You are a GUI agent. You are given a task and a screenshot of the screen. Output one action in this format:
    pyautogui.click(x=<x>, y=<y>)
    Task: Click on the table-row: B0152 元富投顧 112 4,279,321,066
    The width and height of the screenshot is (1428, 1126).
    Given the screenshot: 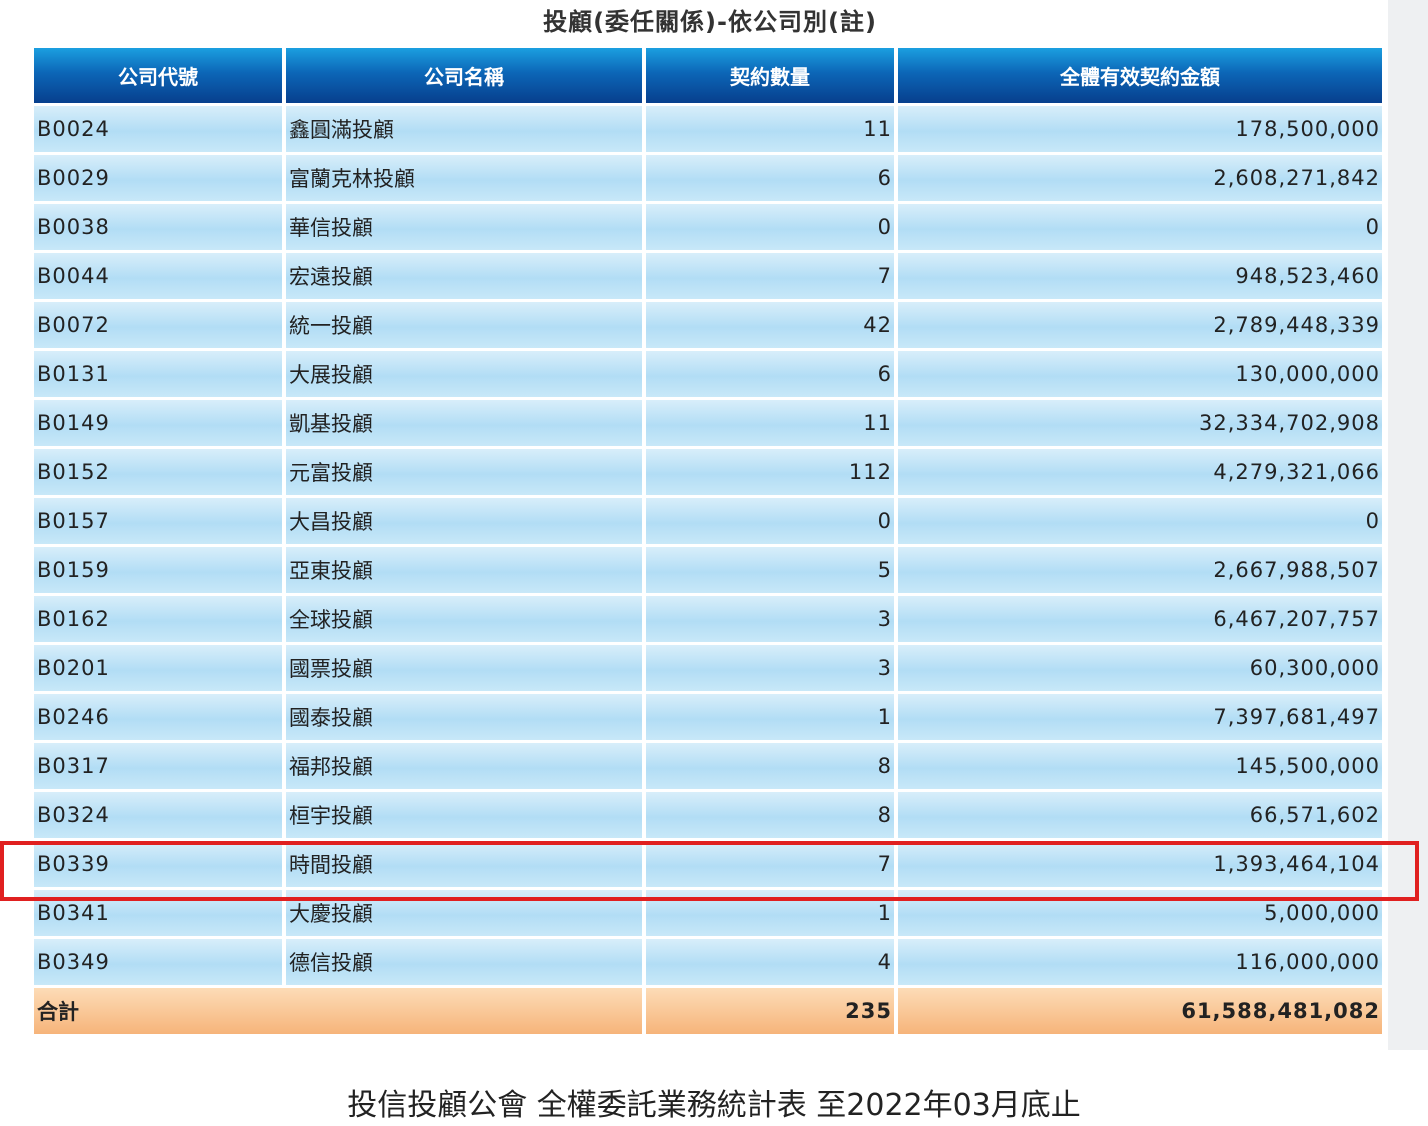 What is the action you would take?
    pyautogui.click(x=708, y=472)
    